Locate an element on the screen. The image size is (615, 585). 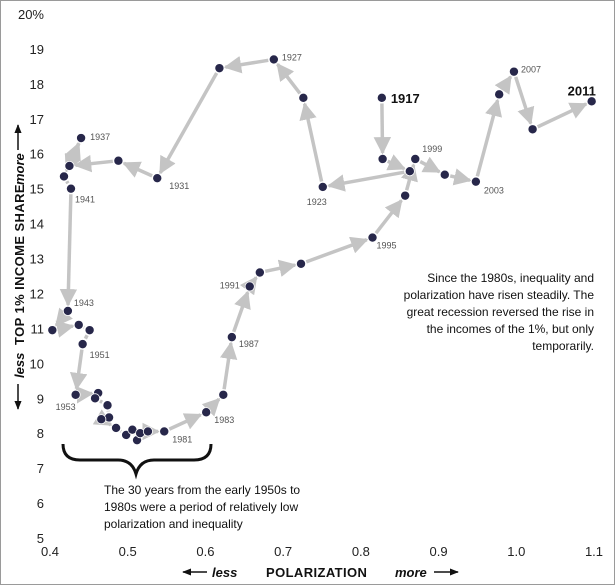
y-tick-label: 15 is located at coordinates (37, 189).